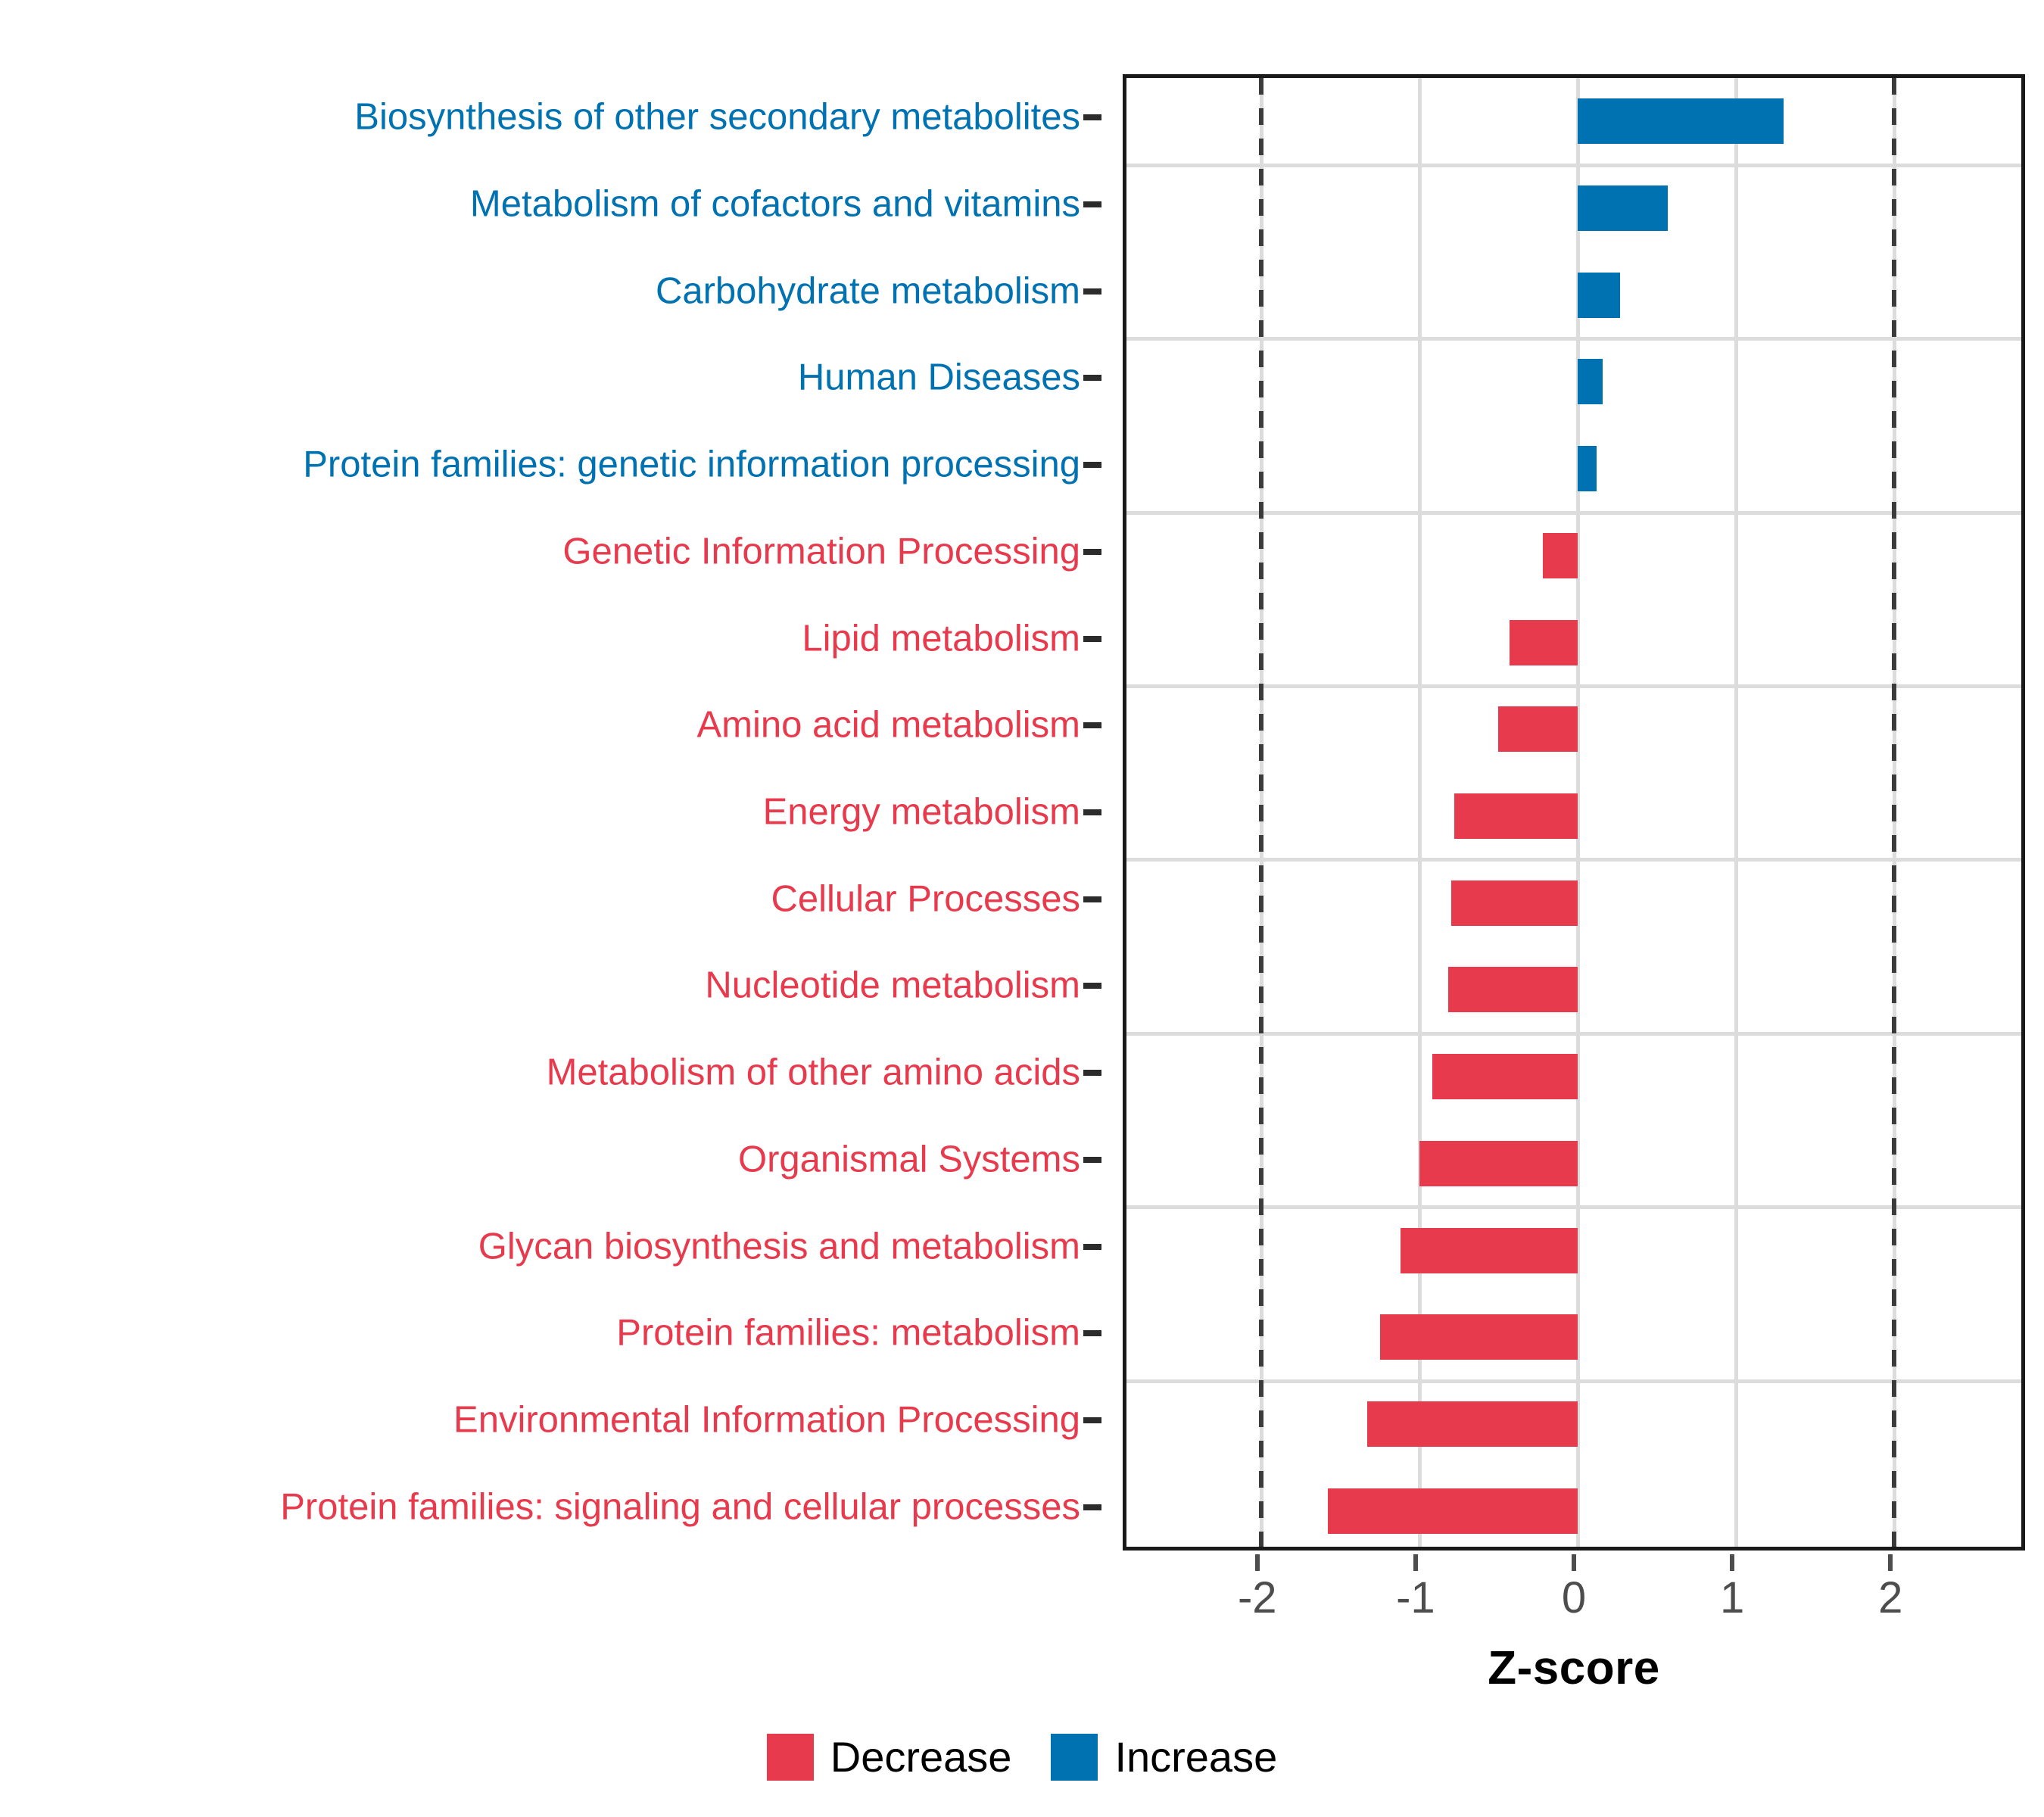 Image resolution: width=2044 pixels, height=1817 pixels. What do you see at coordinates (779, 1246) in the screenshot?
I see `category-label: Glycan biosynthesis and metabolism` at bounding box center [779, 1246].